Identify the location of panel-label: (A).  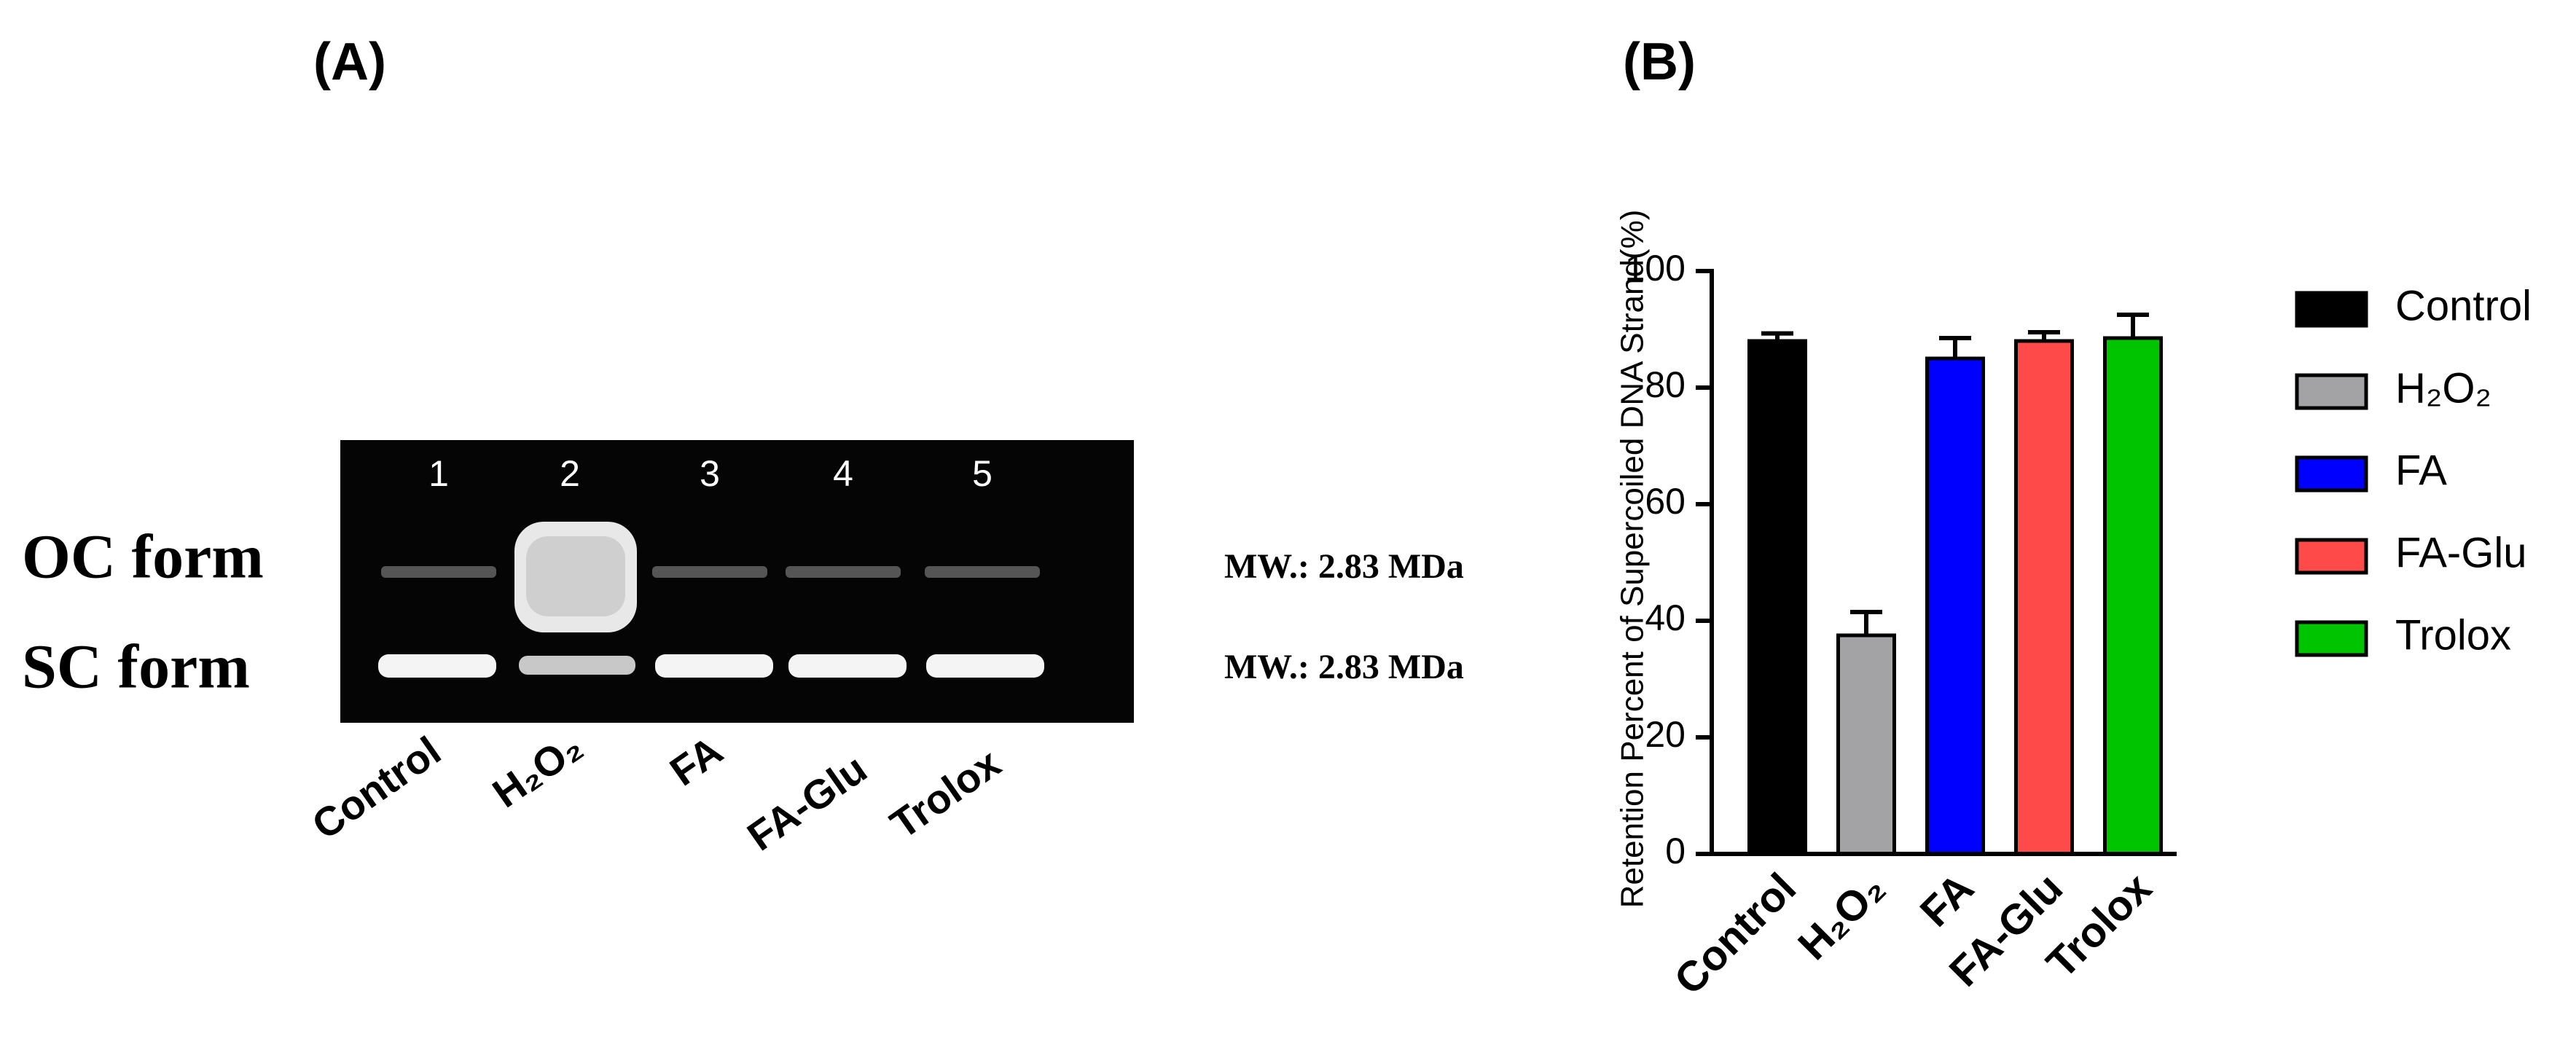
(349, 62).